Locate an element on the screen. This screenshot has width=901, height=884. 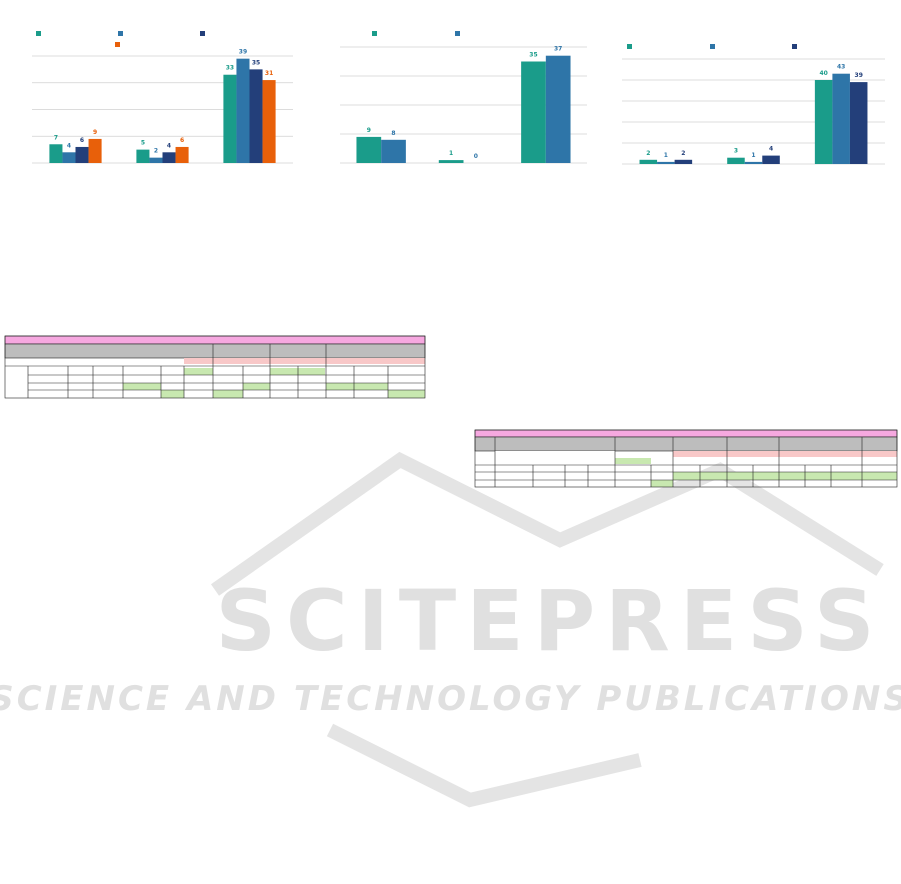
watermark-title: SCITEPRESS is located at coordinates (550, 621).